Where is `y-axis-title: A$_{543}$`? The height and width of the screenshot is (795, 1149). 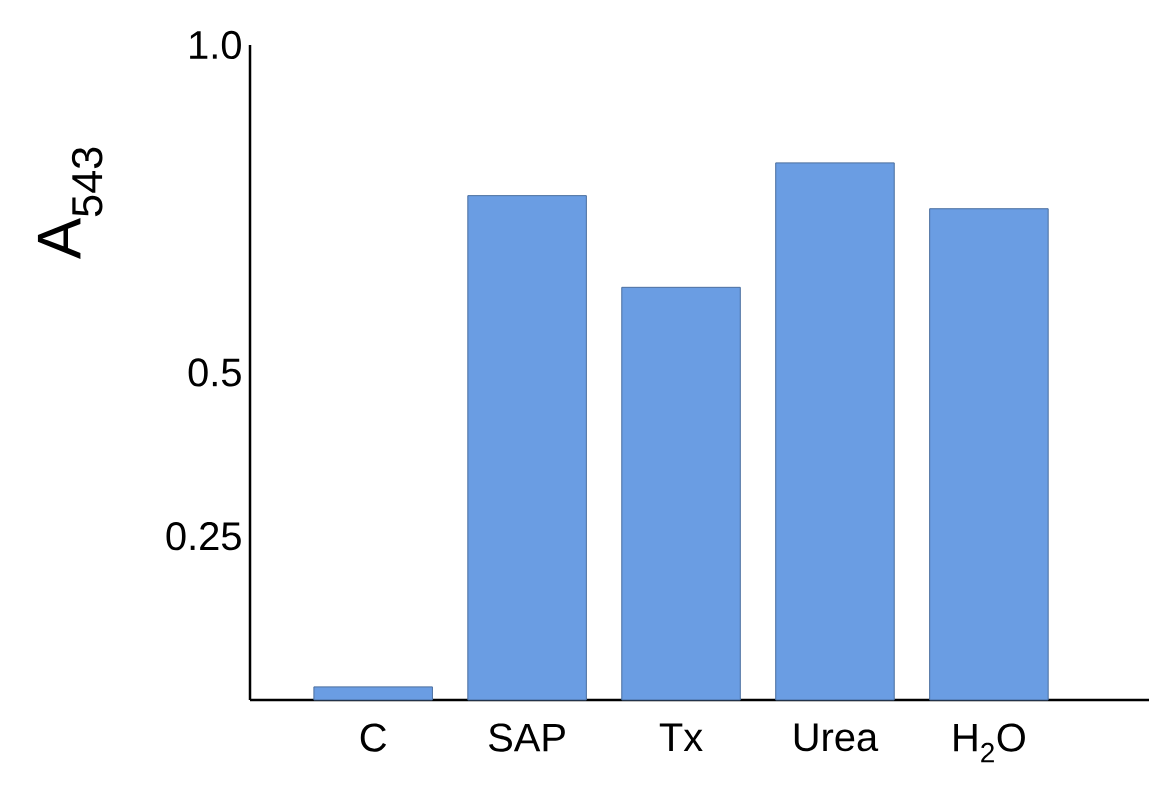
y-axis-title: A$_{543}$ is located at coordinates (70, 203).